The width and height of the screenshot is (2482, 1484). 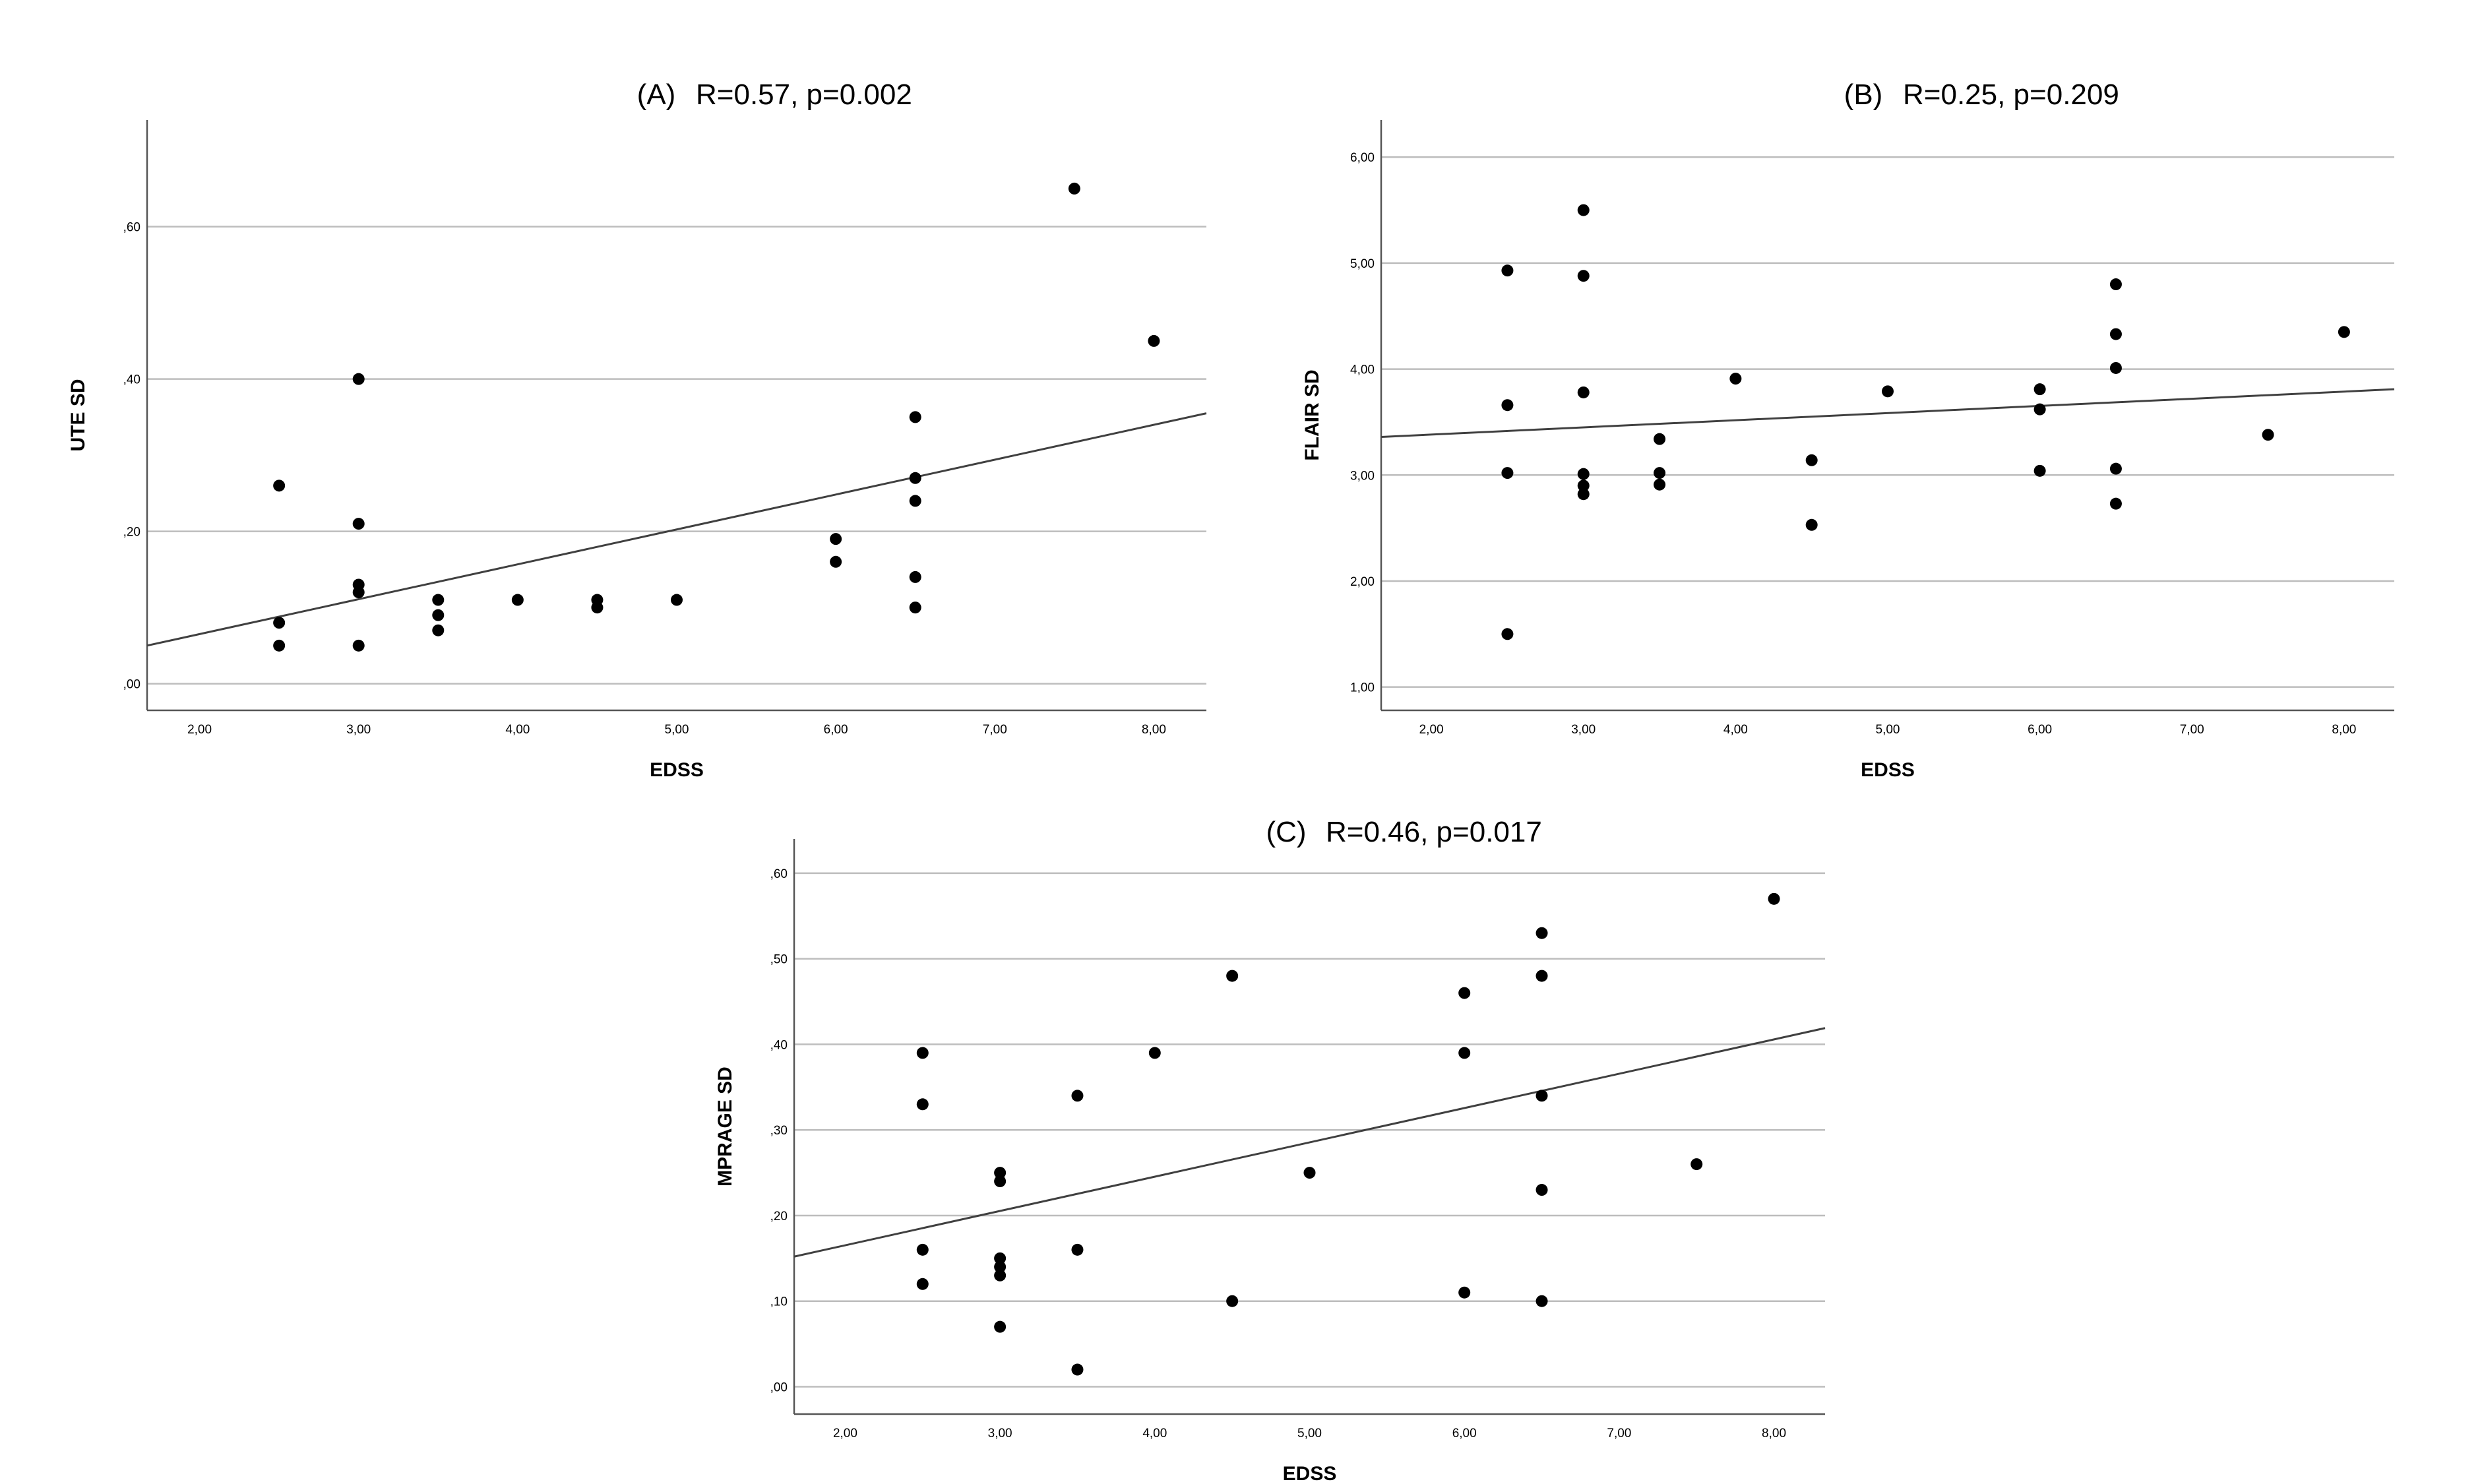 What do you see at coordinates (1362, 158) in the screenshot?
I see `y-tick-label: 6,00` at bounding box center [1362, 158].